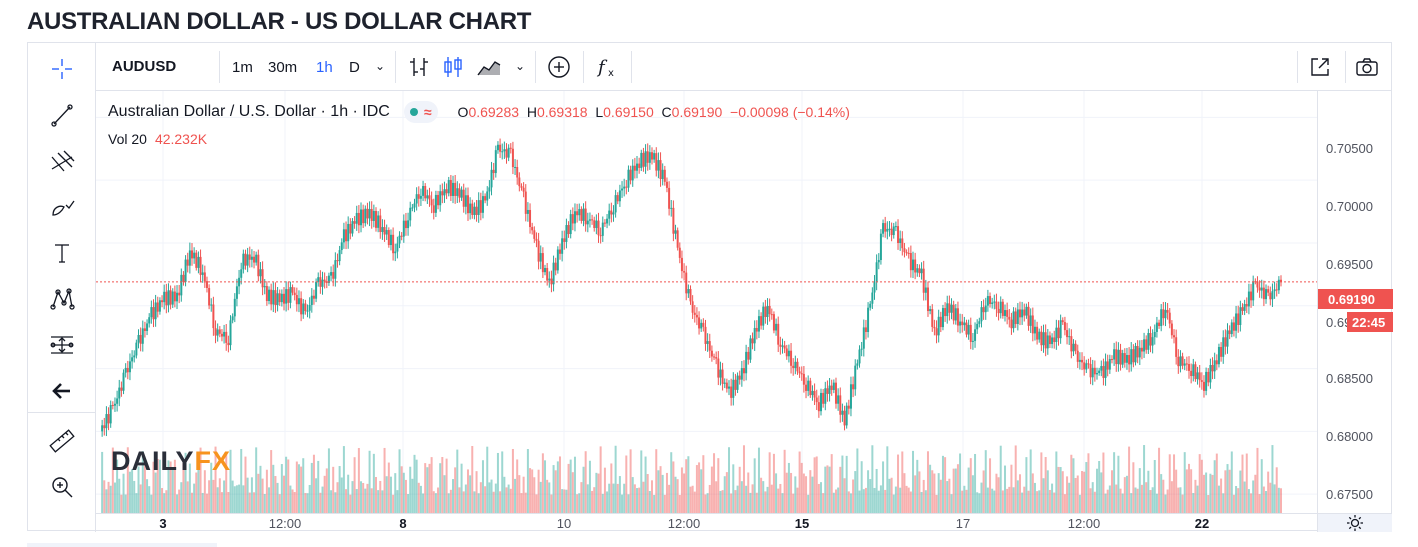  What do you see at coordinates (420, 112) in the screenshot?
I see `market-status-pill: ≈` at bounding box center [420, 112].